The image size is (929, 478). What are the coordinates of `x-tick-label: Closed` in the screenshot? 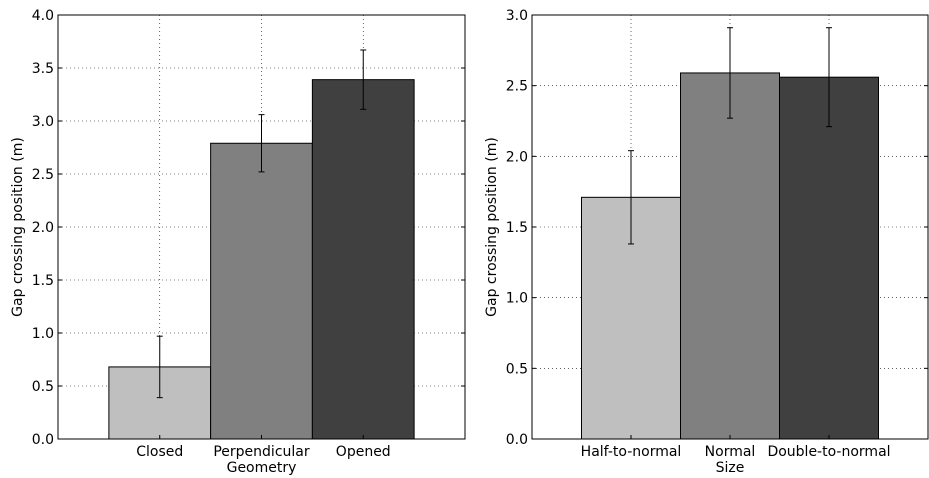 It's located at (159, 452).